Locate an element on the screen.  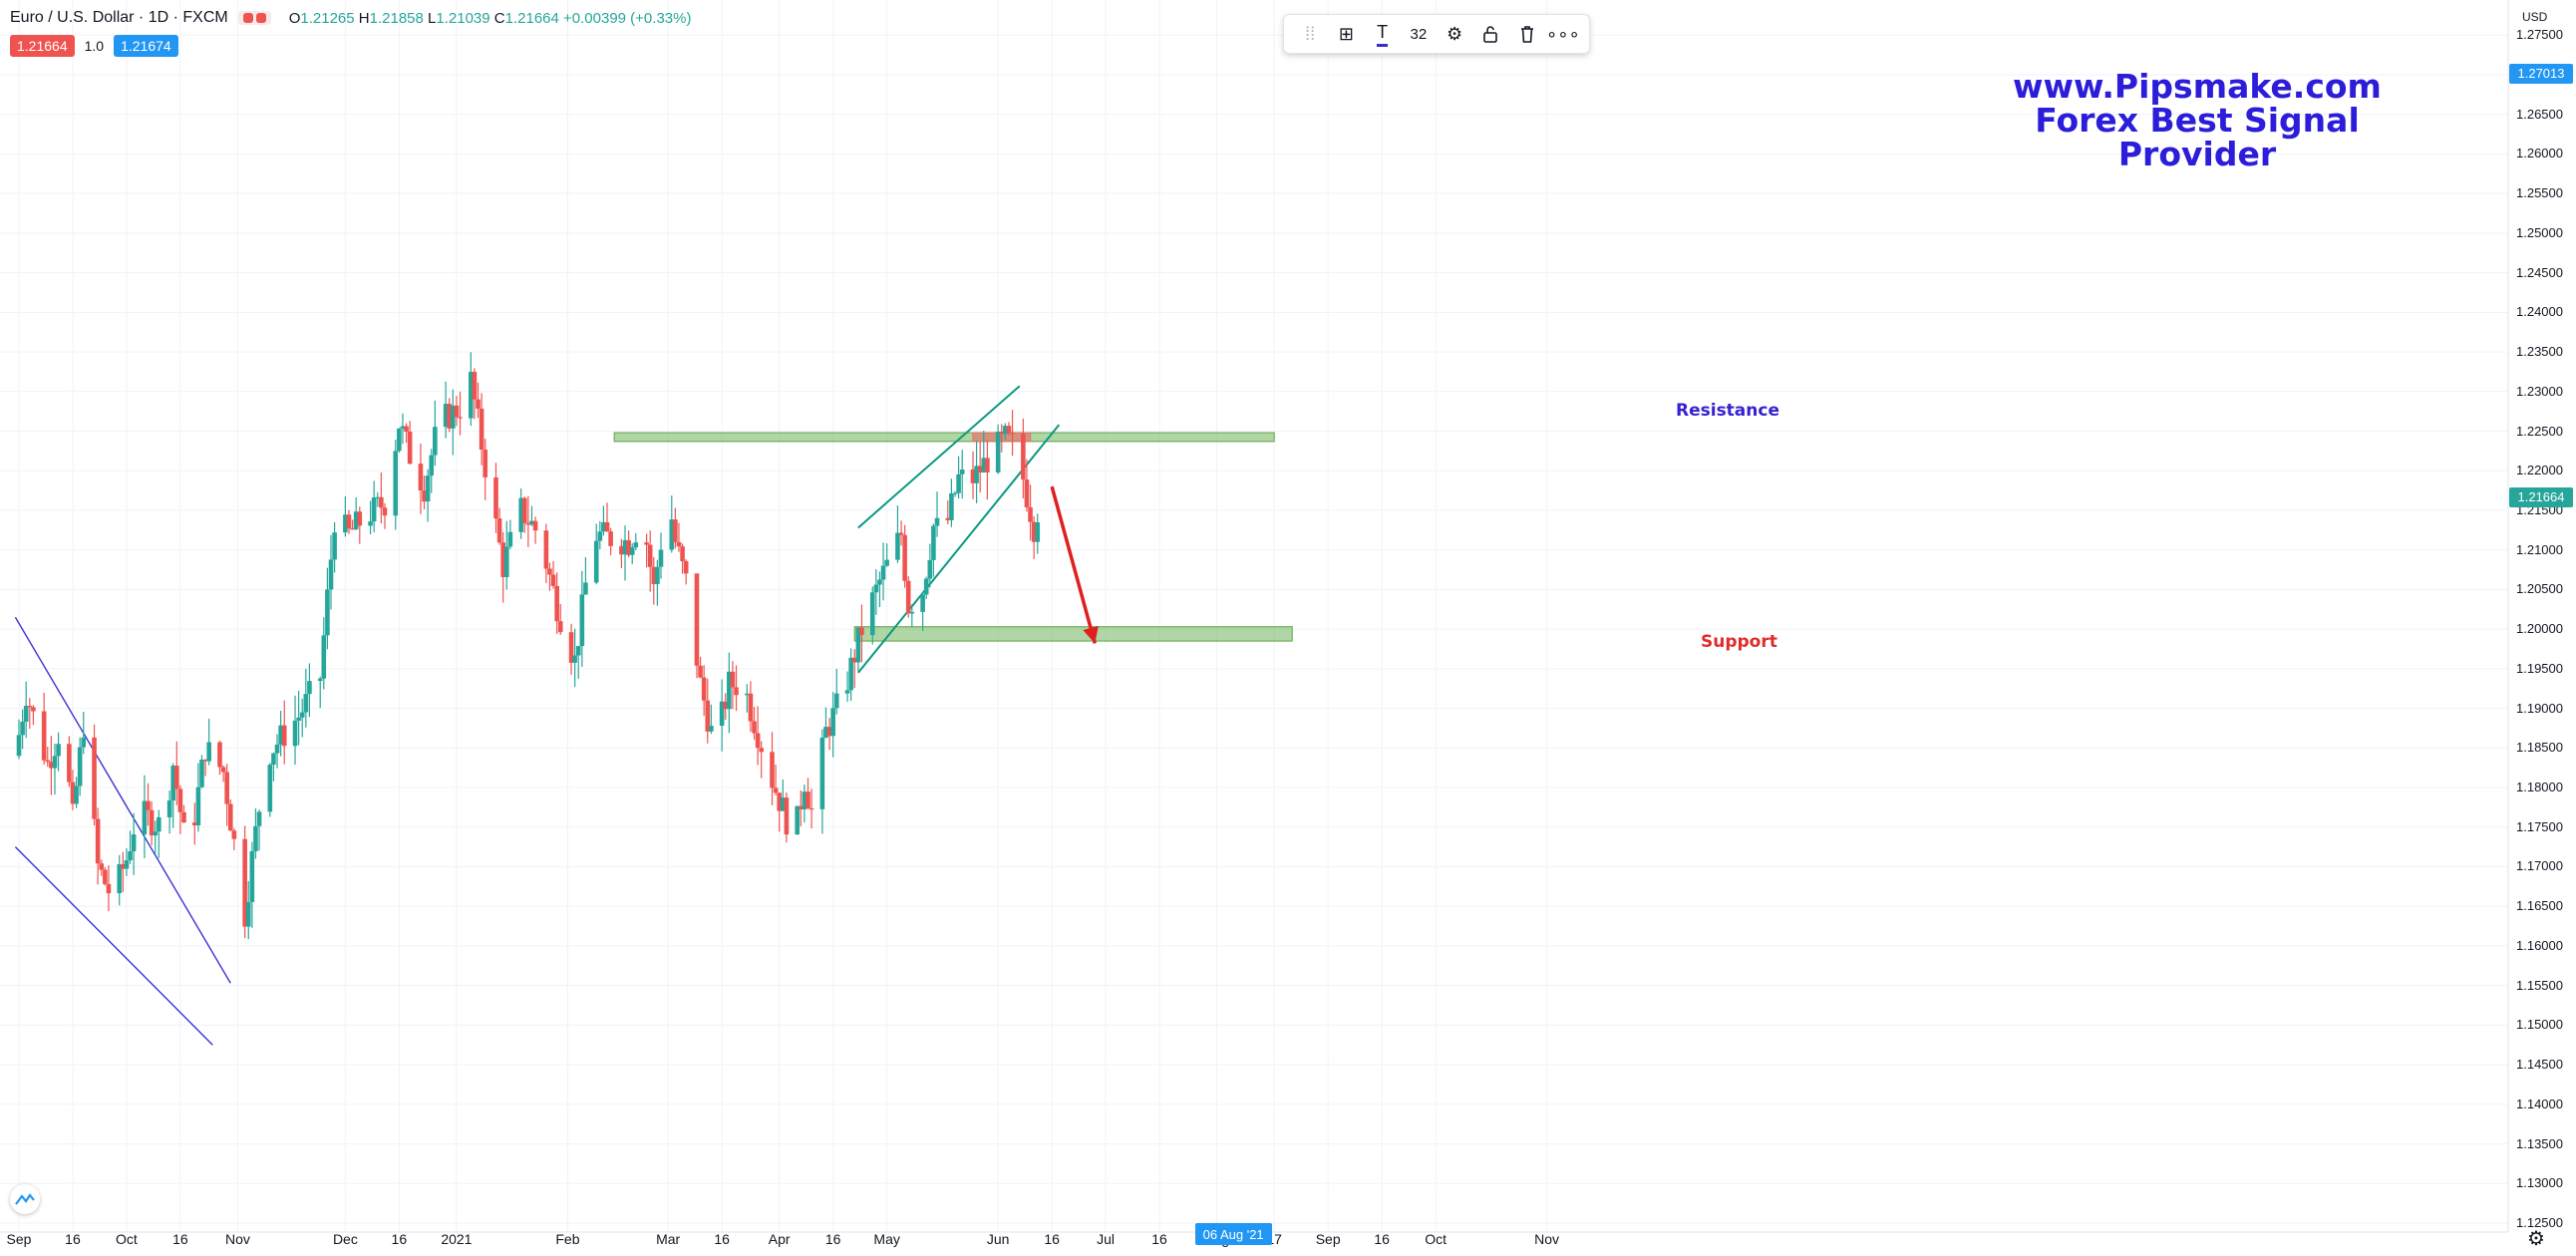
support-label: Support is located at coordinates (1739, 642).